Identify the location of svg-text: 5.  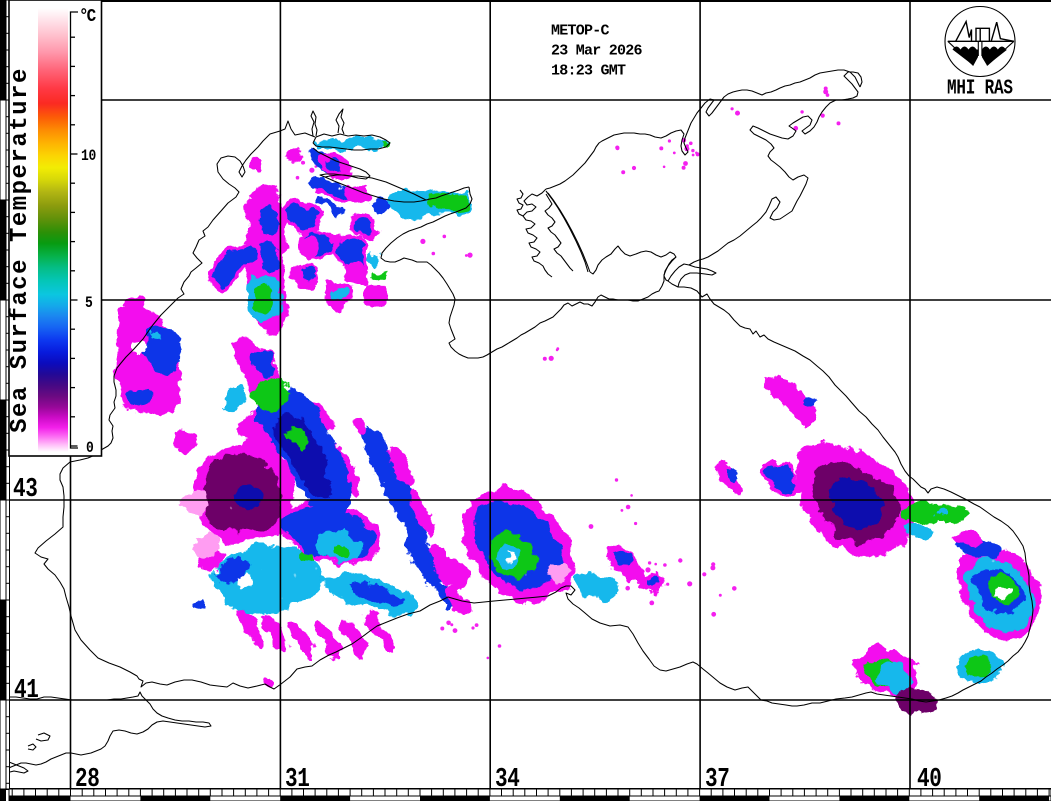
(88, 303).